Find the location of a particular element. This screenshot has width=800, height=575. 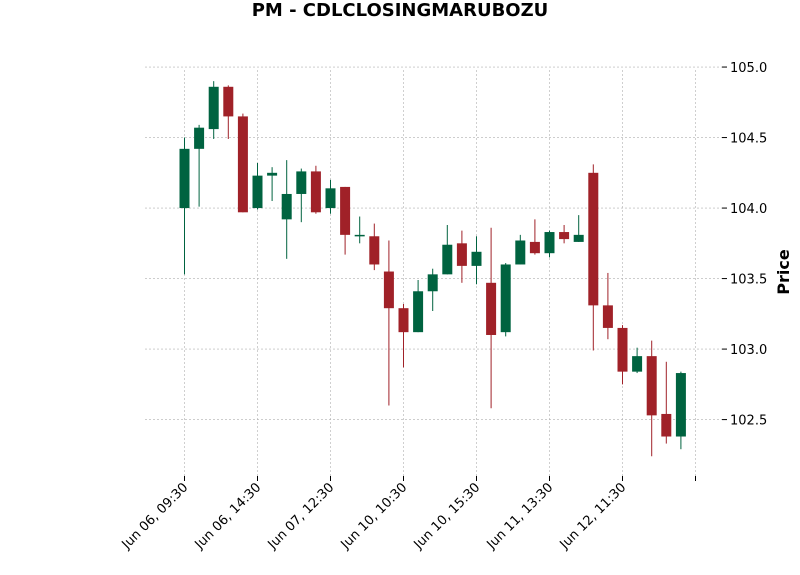

x-tick-label: Jun 06, 14:30 is located at coordinates (228, 516).